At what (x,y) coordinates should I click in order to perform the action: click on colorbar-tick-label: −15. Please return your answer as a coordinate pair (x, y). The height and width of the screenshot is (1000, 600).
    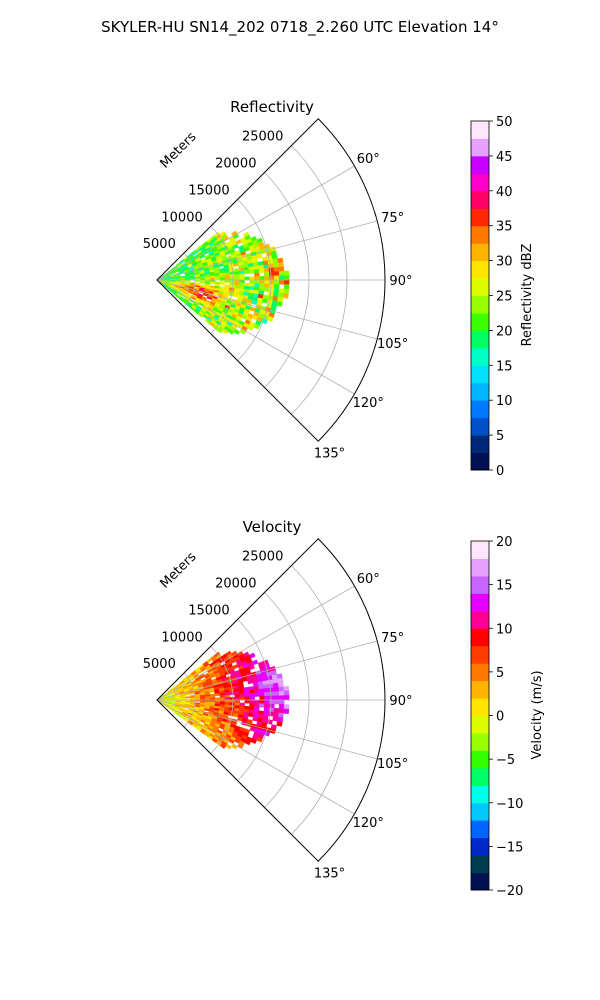
    Looking at the image, I should click on (509, 847).